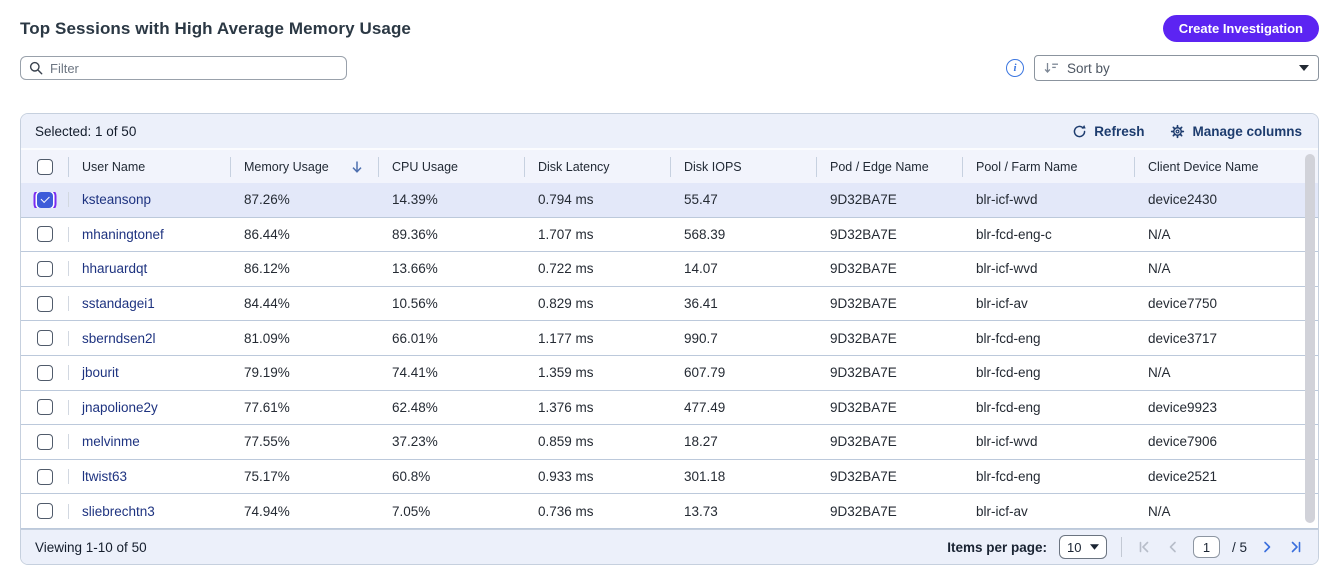 This screenshot has height=587, width=1339. I want to click on previous-page-button, so click(1173, 547).